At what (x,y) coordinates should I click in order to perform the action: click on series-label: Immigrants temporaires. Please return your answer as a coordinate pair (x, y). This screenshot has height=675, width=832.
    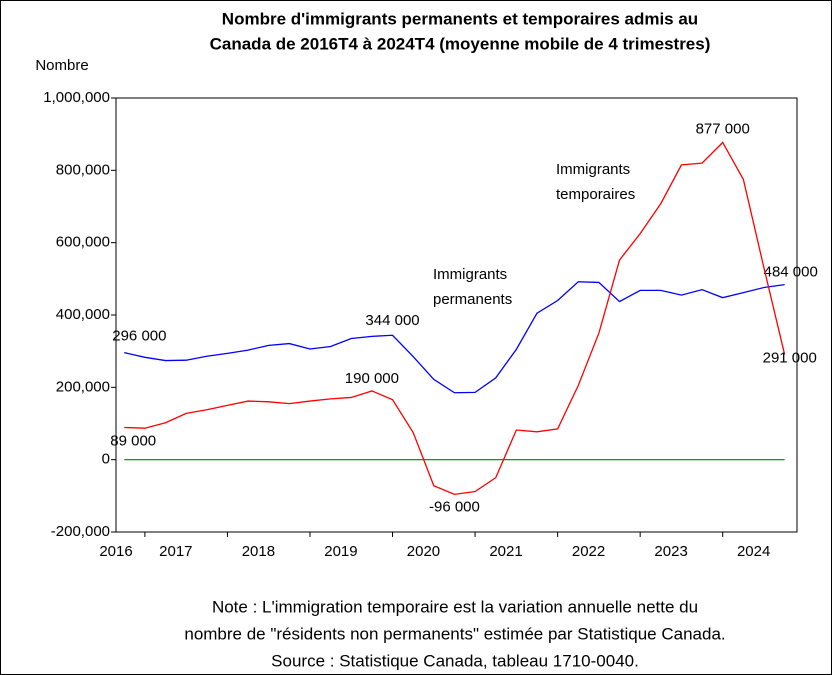
    Looking at the image, I should click on (595, 182).